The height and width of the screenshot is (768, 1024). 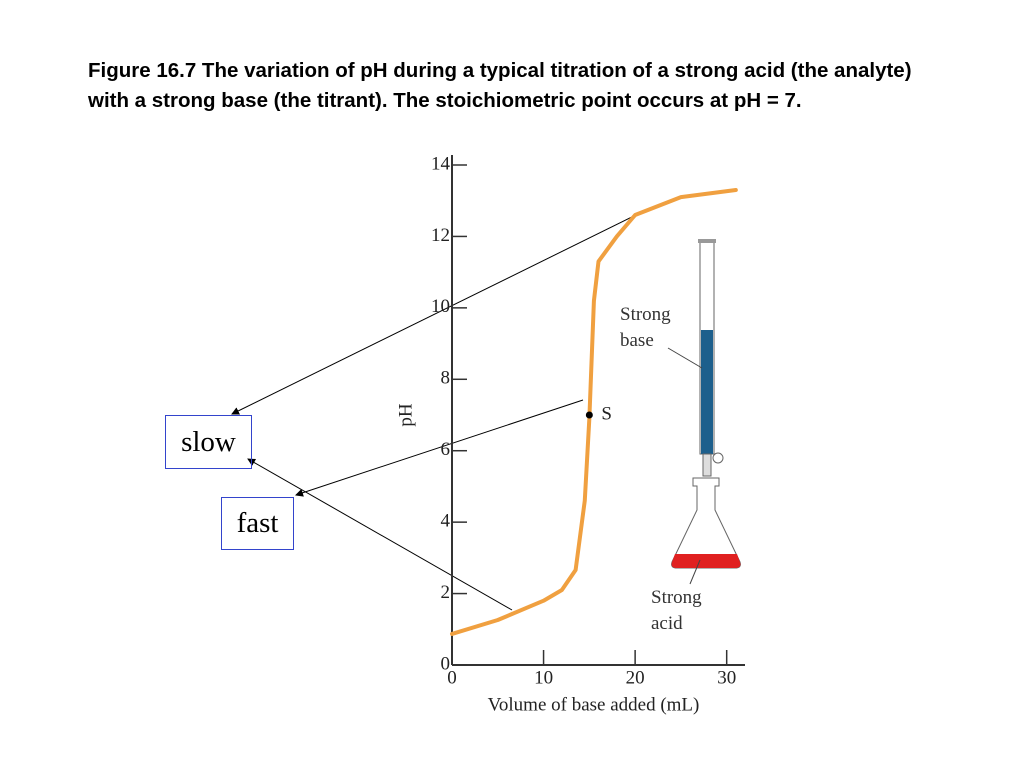 What do you see at coordinates (446, 378) in the screenshot?
I see `y-tick-label: 8` at bounding box center [446, 378].